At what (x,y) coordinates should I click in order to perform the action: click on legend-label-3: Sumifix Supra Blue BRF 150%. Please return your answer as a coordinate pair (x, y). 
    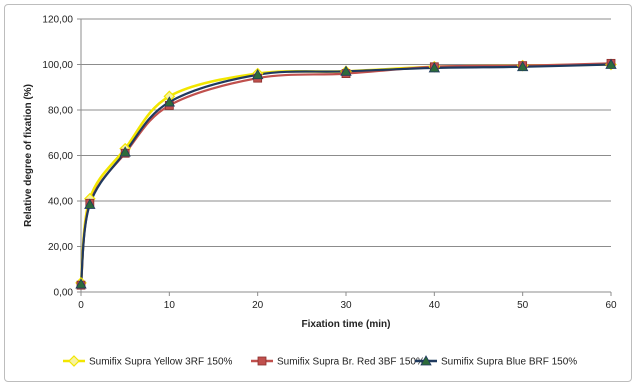
    Looking at the image, I should click on (509, 362).